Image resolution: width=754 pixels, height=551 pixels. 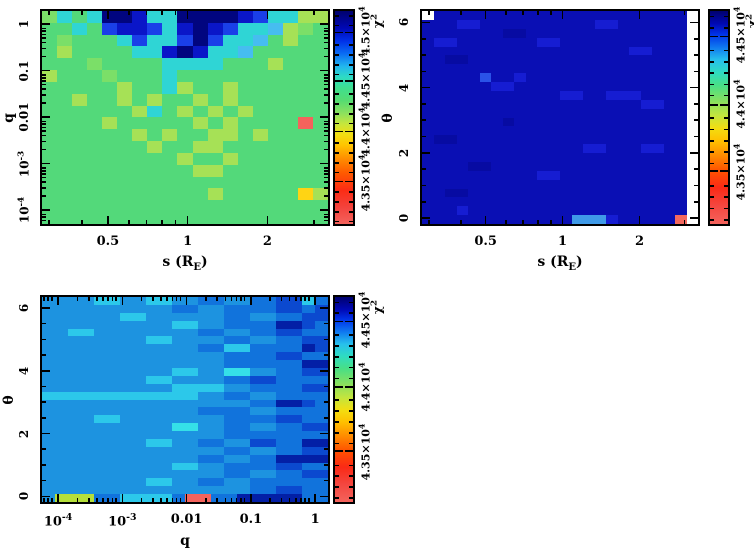 What do you see at coordinates (404, 22) in the screenshot?
I see `y-tick-label: 6` at bounding box center [404, 22].